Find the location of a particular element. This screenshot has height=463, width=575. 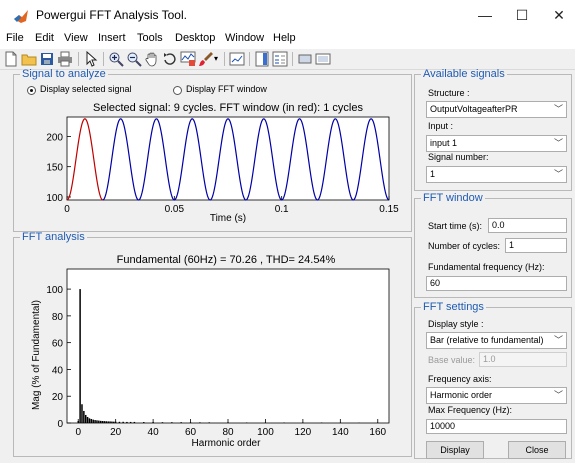

available-signals-legend: Available signals is located at coordinates (464, 74).